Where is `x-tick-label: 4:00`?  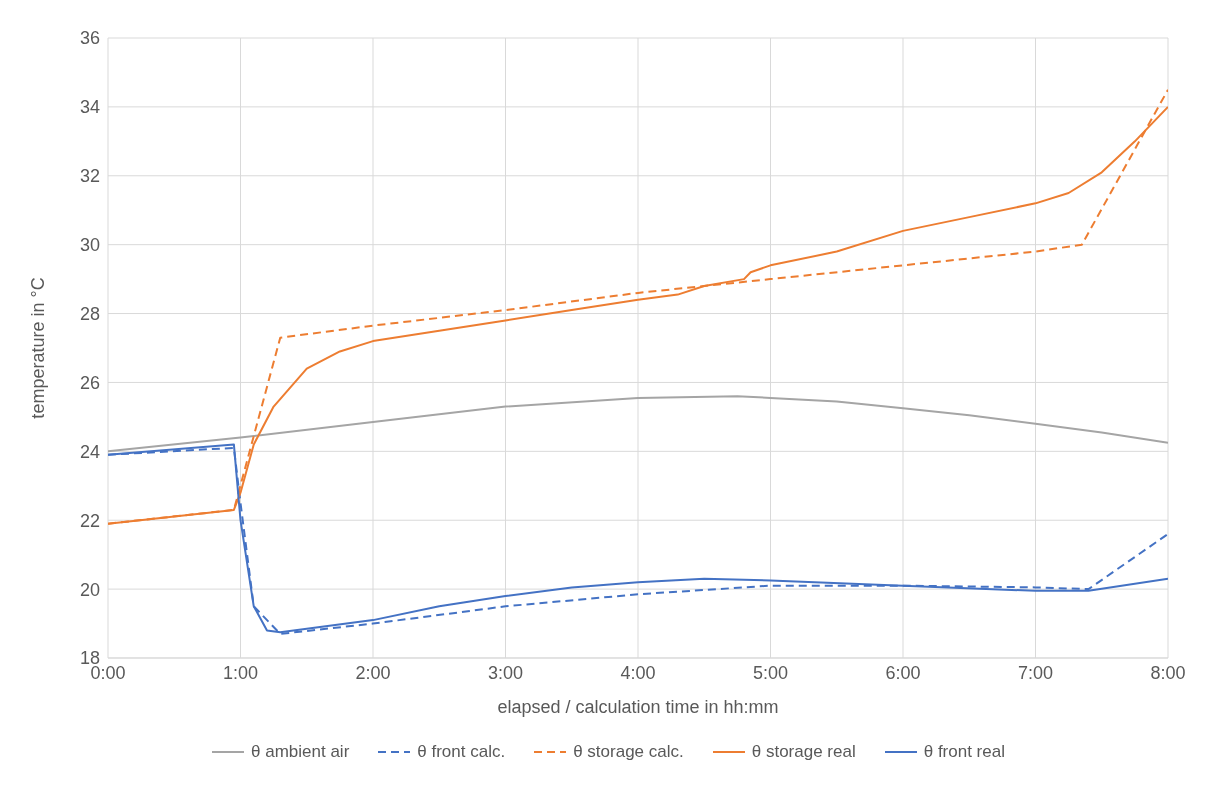
x-tick-label: 4:00 is located at coordinates (638, 672).